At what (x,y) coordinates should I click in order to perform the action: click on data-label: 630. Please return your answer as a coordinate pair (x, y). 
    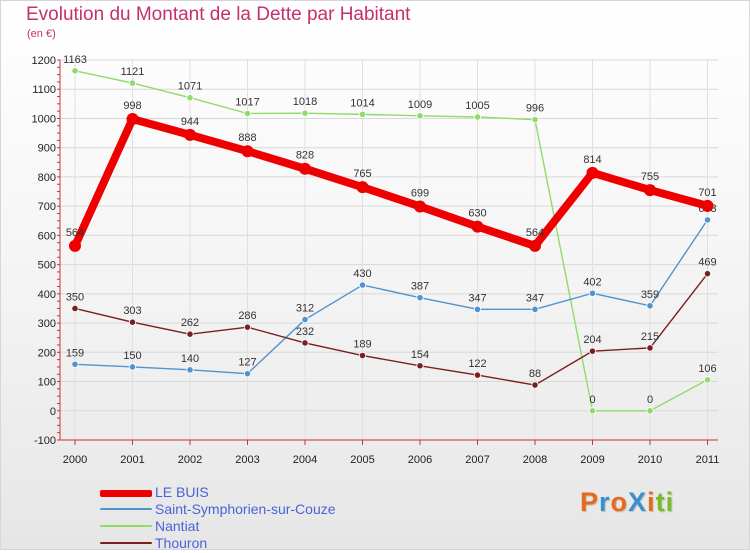
    Looking at the image, I should click on (477, 214).